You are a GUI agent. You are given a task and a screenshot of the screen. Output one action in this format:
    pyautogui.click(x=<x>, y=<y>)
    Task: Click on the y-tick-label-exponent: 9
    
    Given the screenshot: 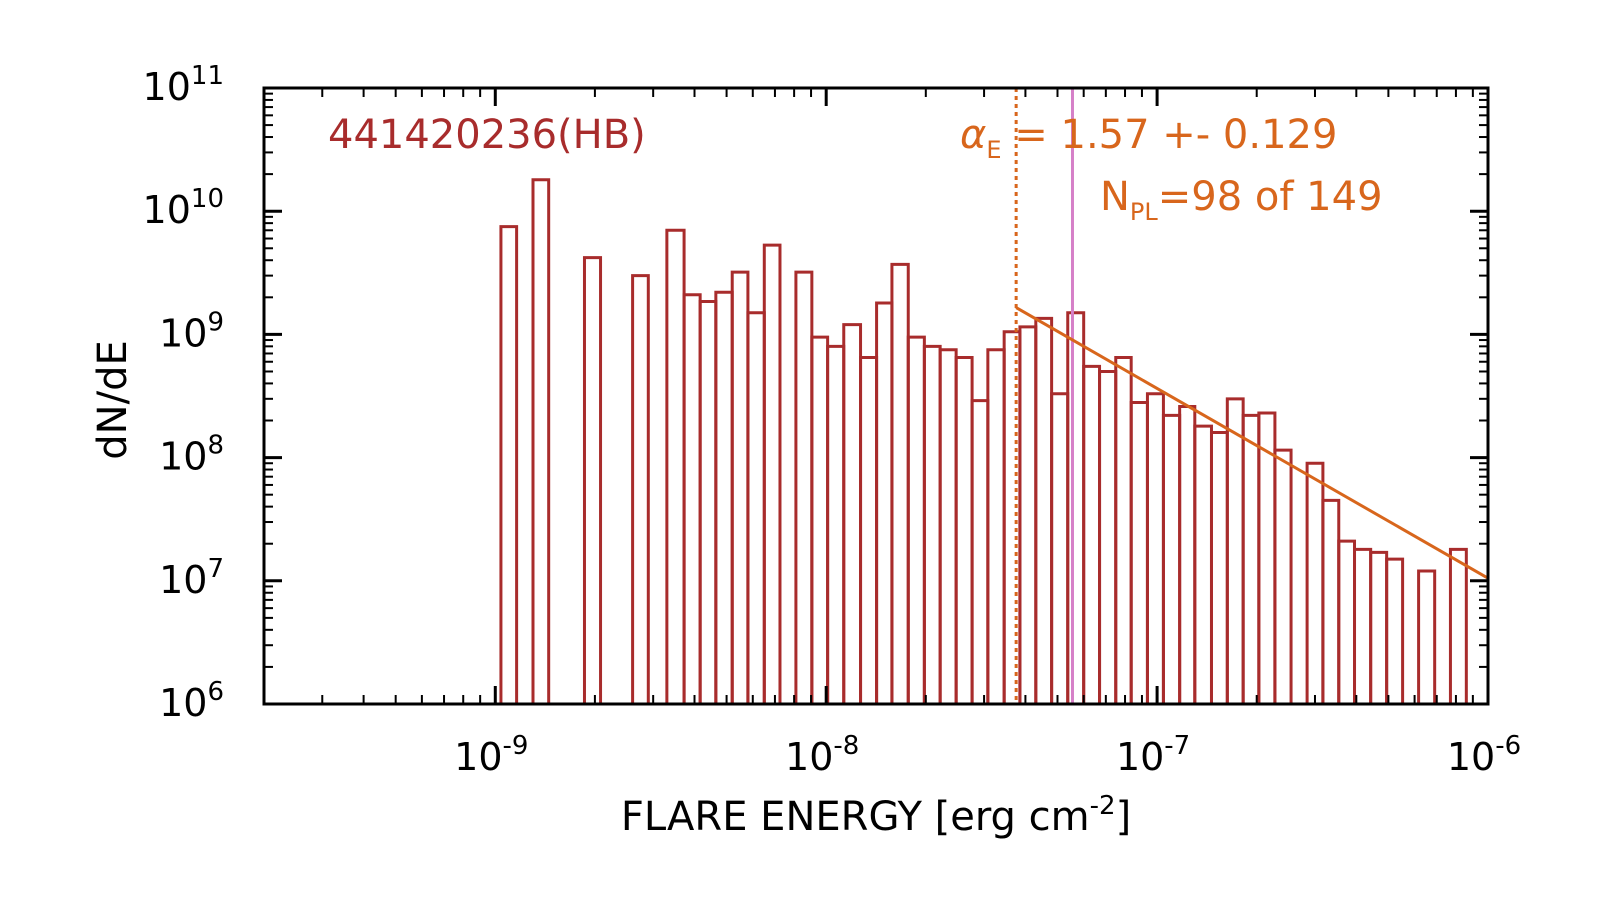 What is the action you would take?
    pyautogui.click(x=215, y=322)
    